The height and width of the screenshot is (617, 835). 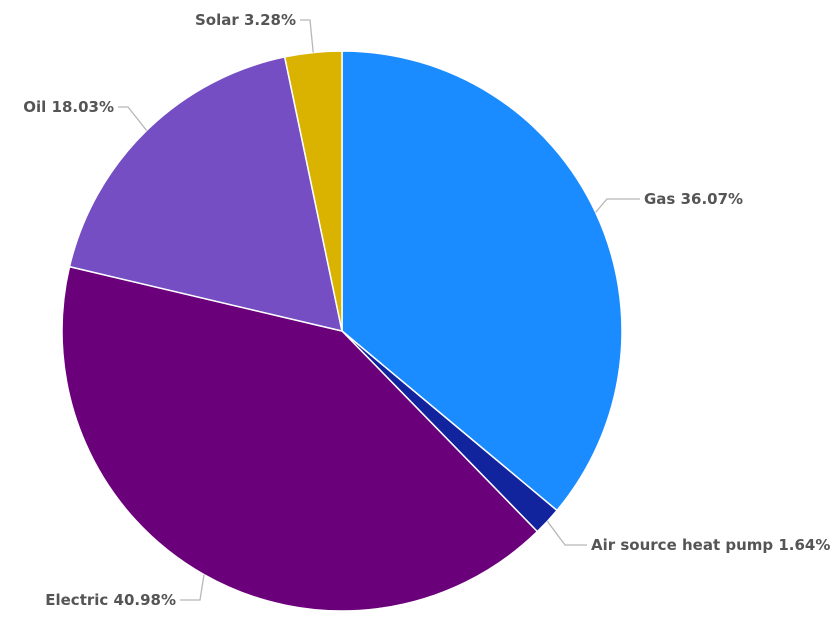 I want to click on data-label-solar: Solar 3.28%, so click(x=245, y=20).